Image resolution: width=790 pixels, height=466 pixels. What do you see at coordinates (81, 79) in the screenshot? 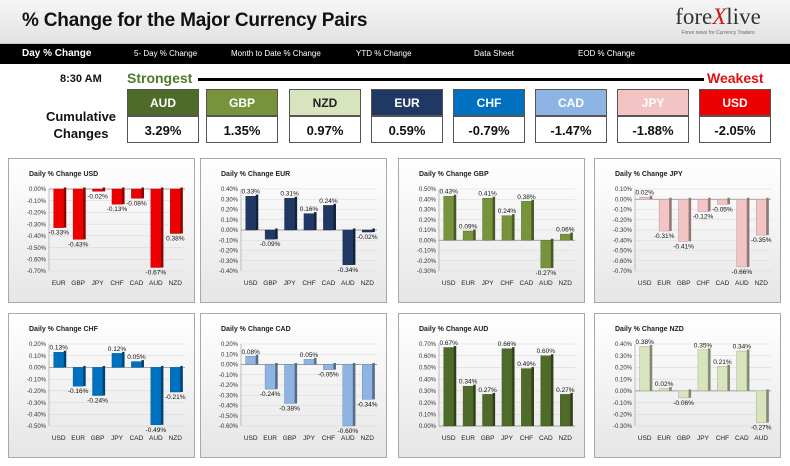
I see `timestamp: 8:30 AM` at bounding box center [81, 79].